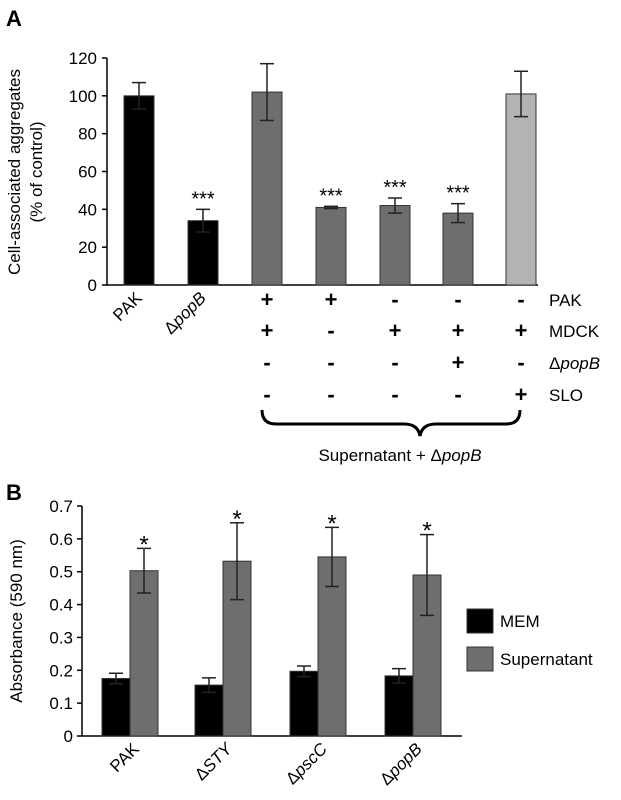 The width and height of the screenshot is (621, 800). Describe the element at coordinates (61, 670) in the screenshot. I see `panel-b-y-tick-label: 0.2` at that location.